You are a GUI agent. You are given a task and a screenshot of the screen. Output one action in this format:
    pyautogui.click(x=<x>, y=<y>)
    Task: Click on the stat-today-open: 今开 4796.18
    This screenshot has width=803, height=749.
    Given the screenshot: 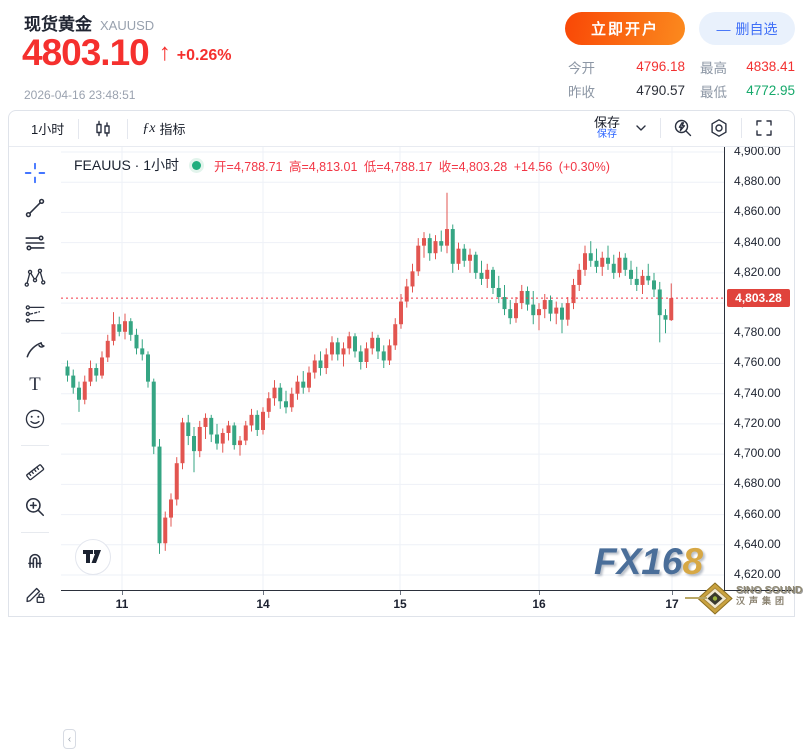 What is the action you would take?
    pyautogui.click(x=626, y=67)
    